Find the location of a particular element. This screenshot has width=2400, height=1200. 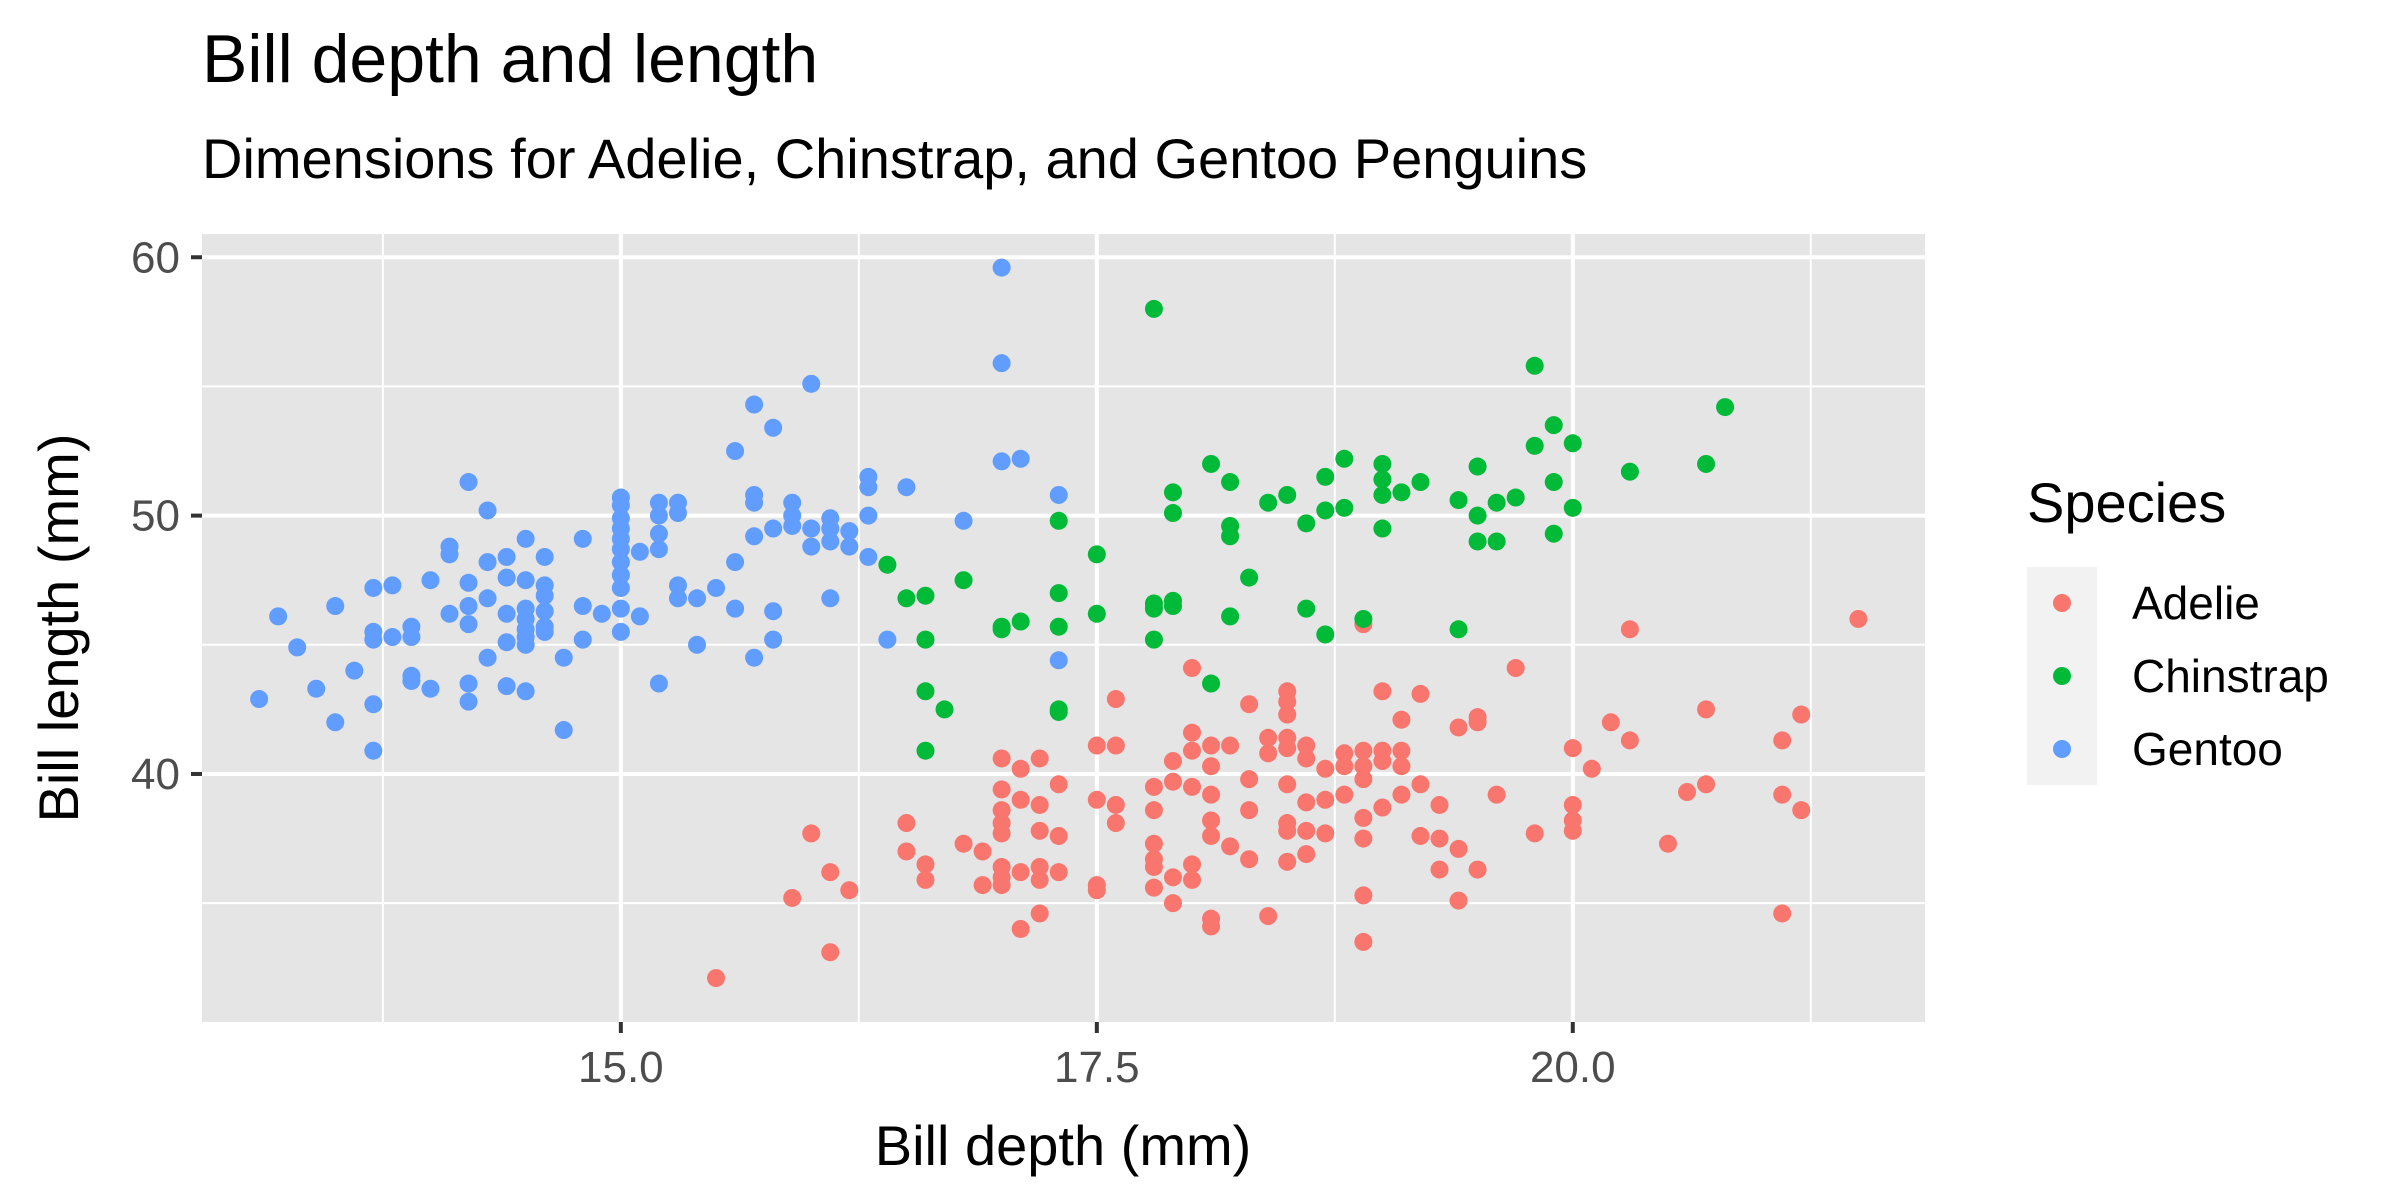

x-axis-label: Bill depth (mm) is located at coordinates (1063, 1145).